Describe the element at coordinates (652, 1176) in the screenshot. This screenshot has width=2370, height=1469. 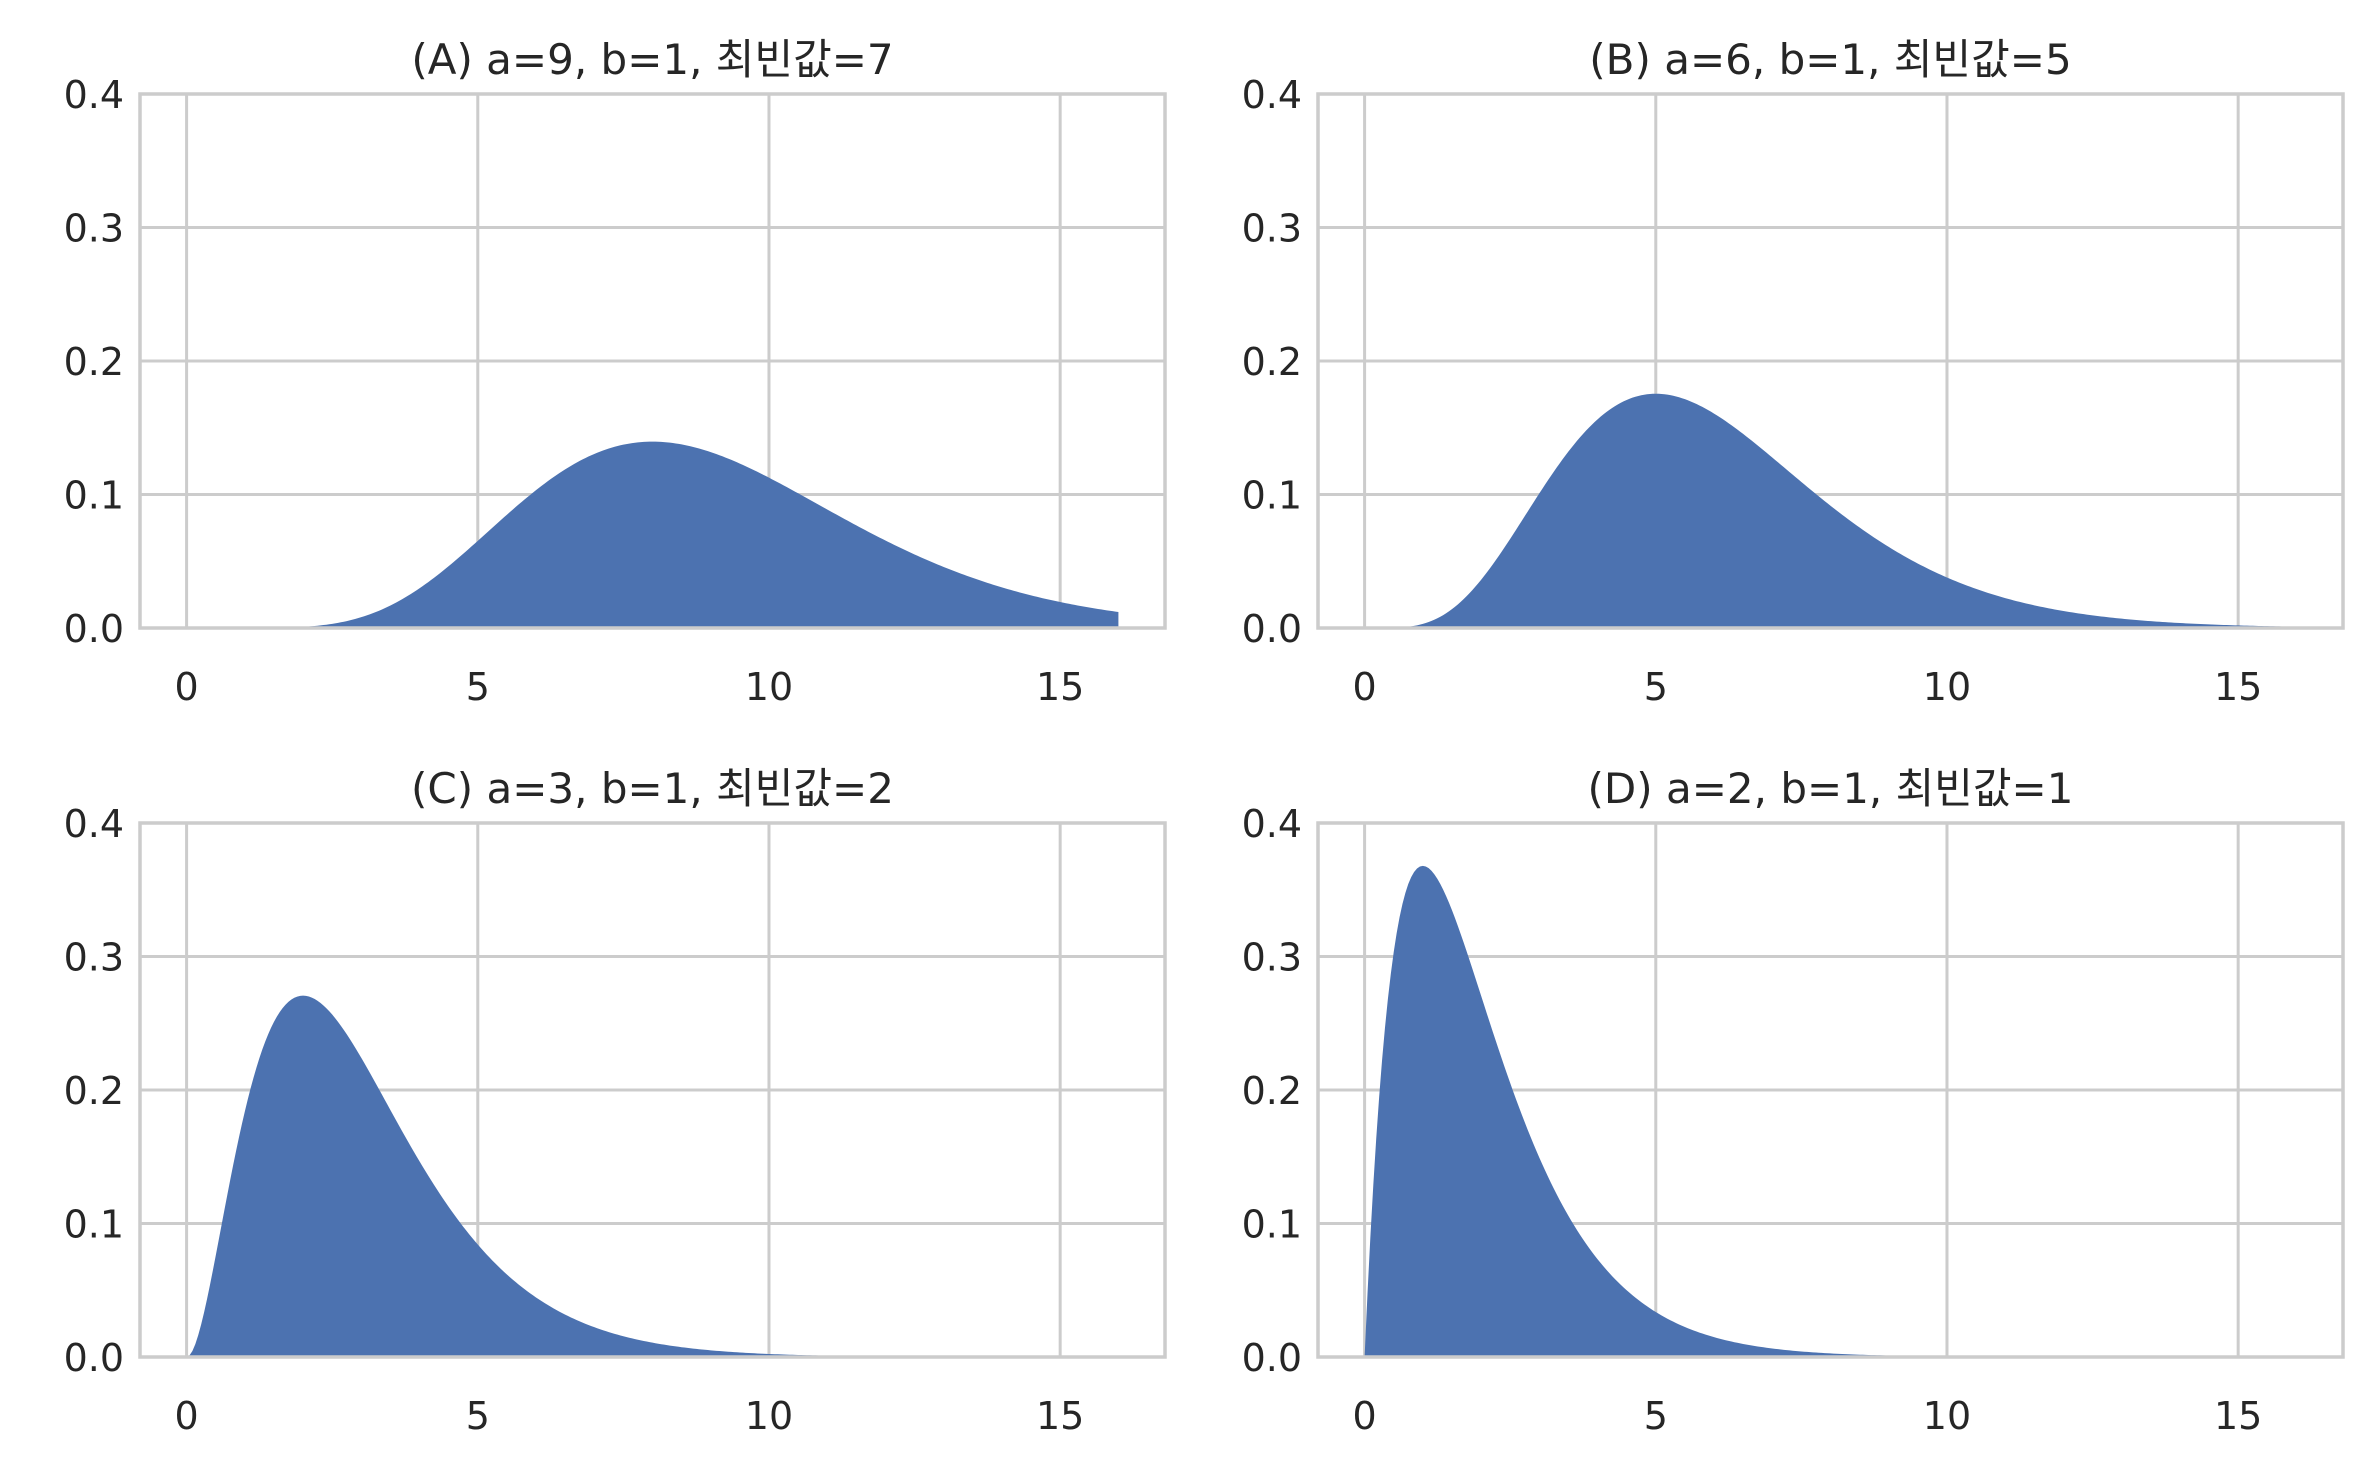
I see `density-area-c` at that location.